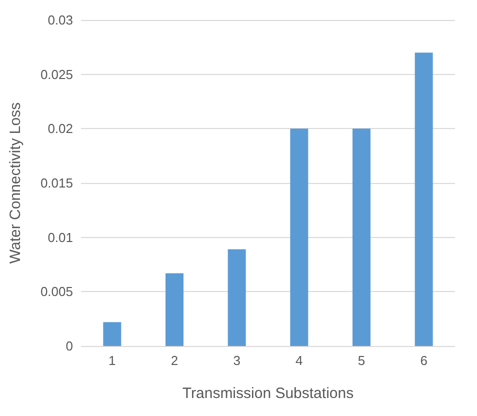  Describe the element at coordinates (56, 74) in the screenshot. I see `y-tick-label: 0.025` at that location.